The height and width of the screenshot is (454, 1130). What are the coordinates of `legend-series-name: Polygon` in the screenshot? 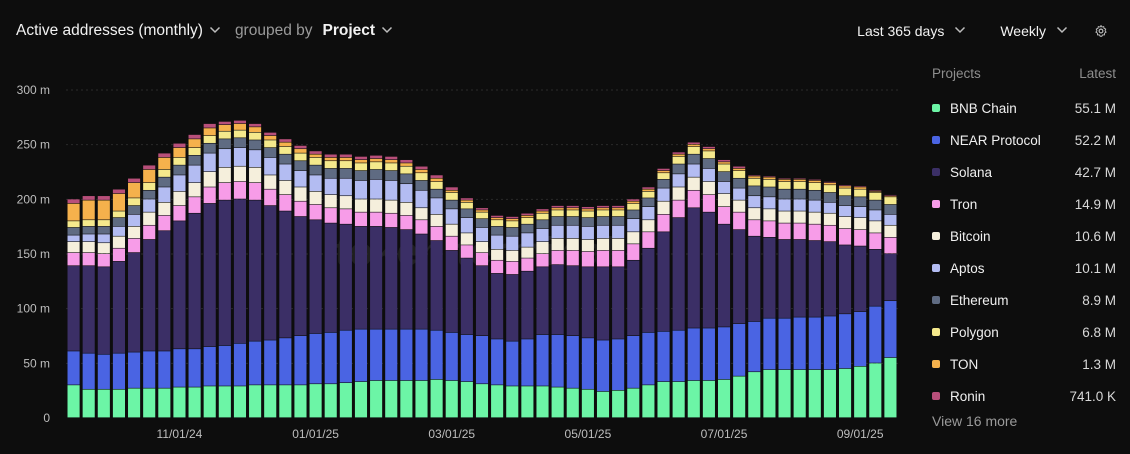 It's located at (974, 332).